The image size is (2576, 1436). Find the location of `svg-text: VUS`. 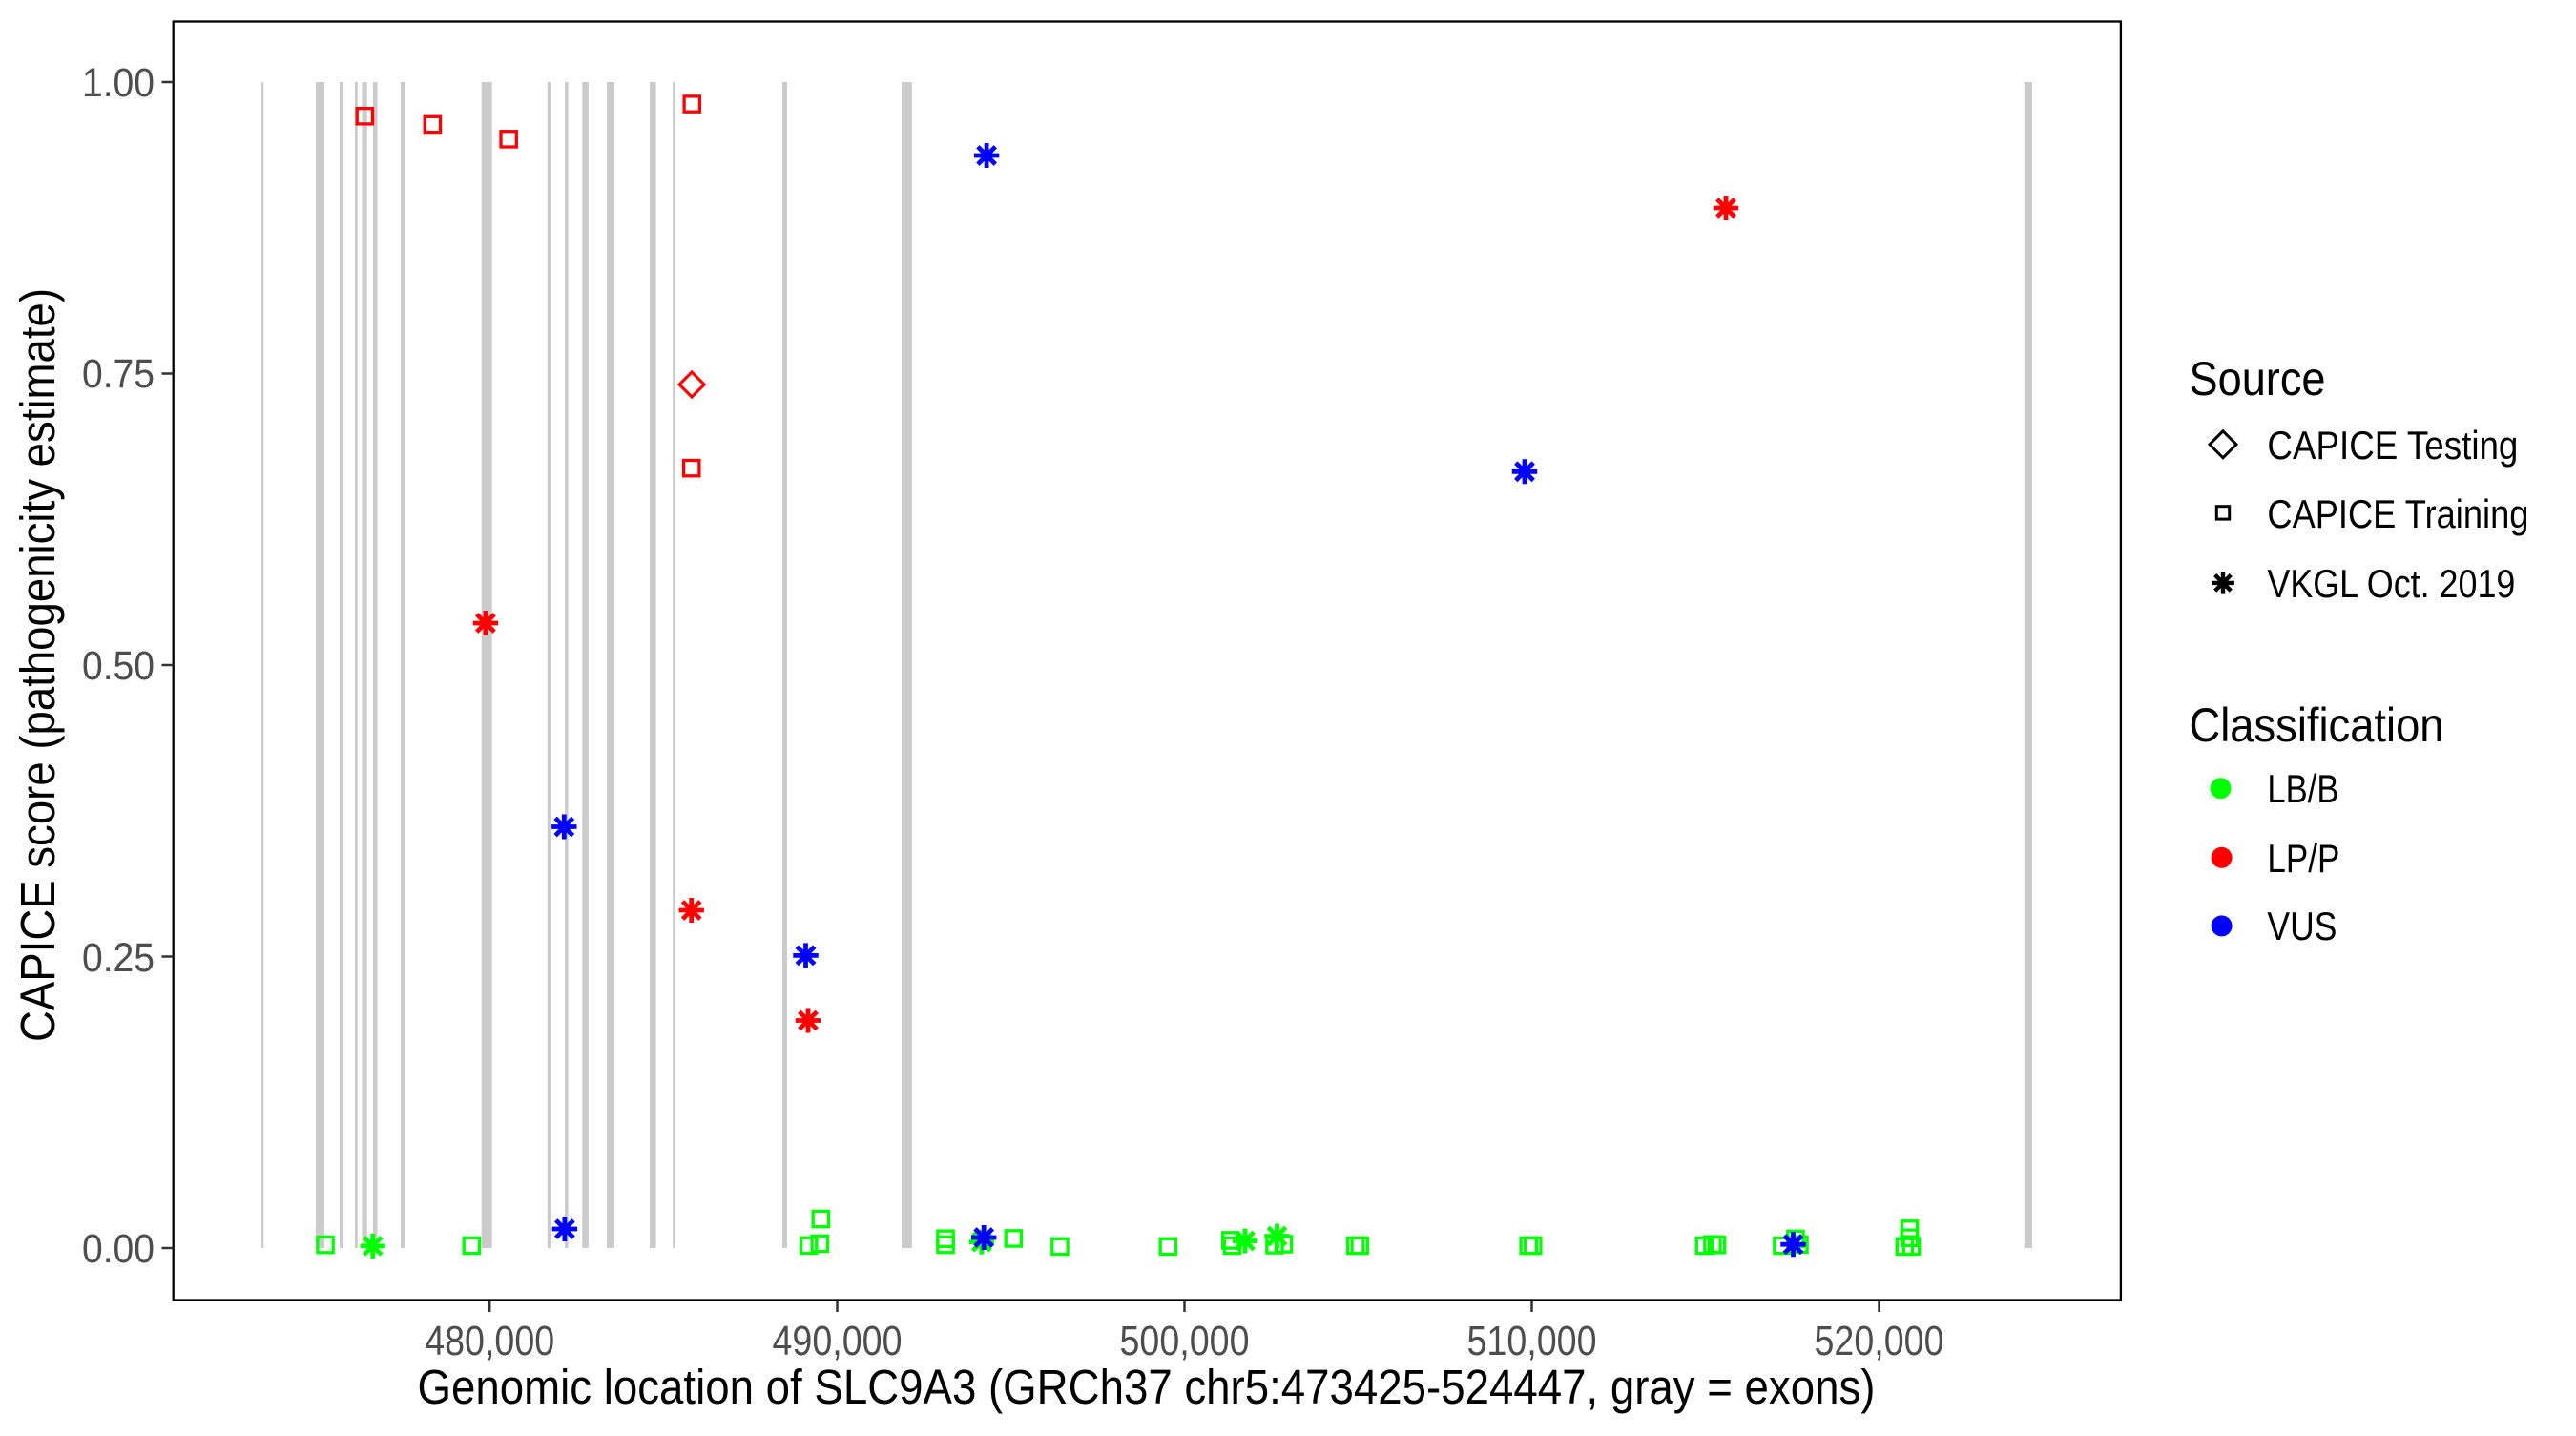

svg-text: VUS is located at coordinates (2302, 926).